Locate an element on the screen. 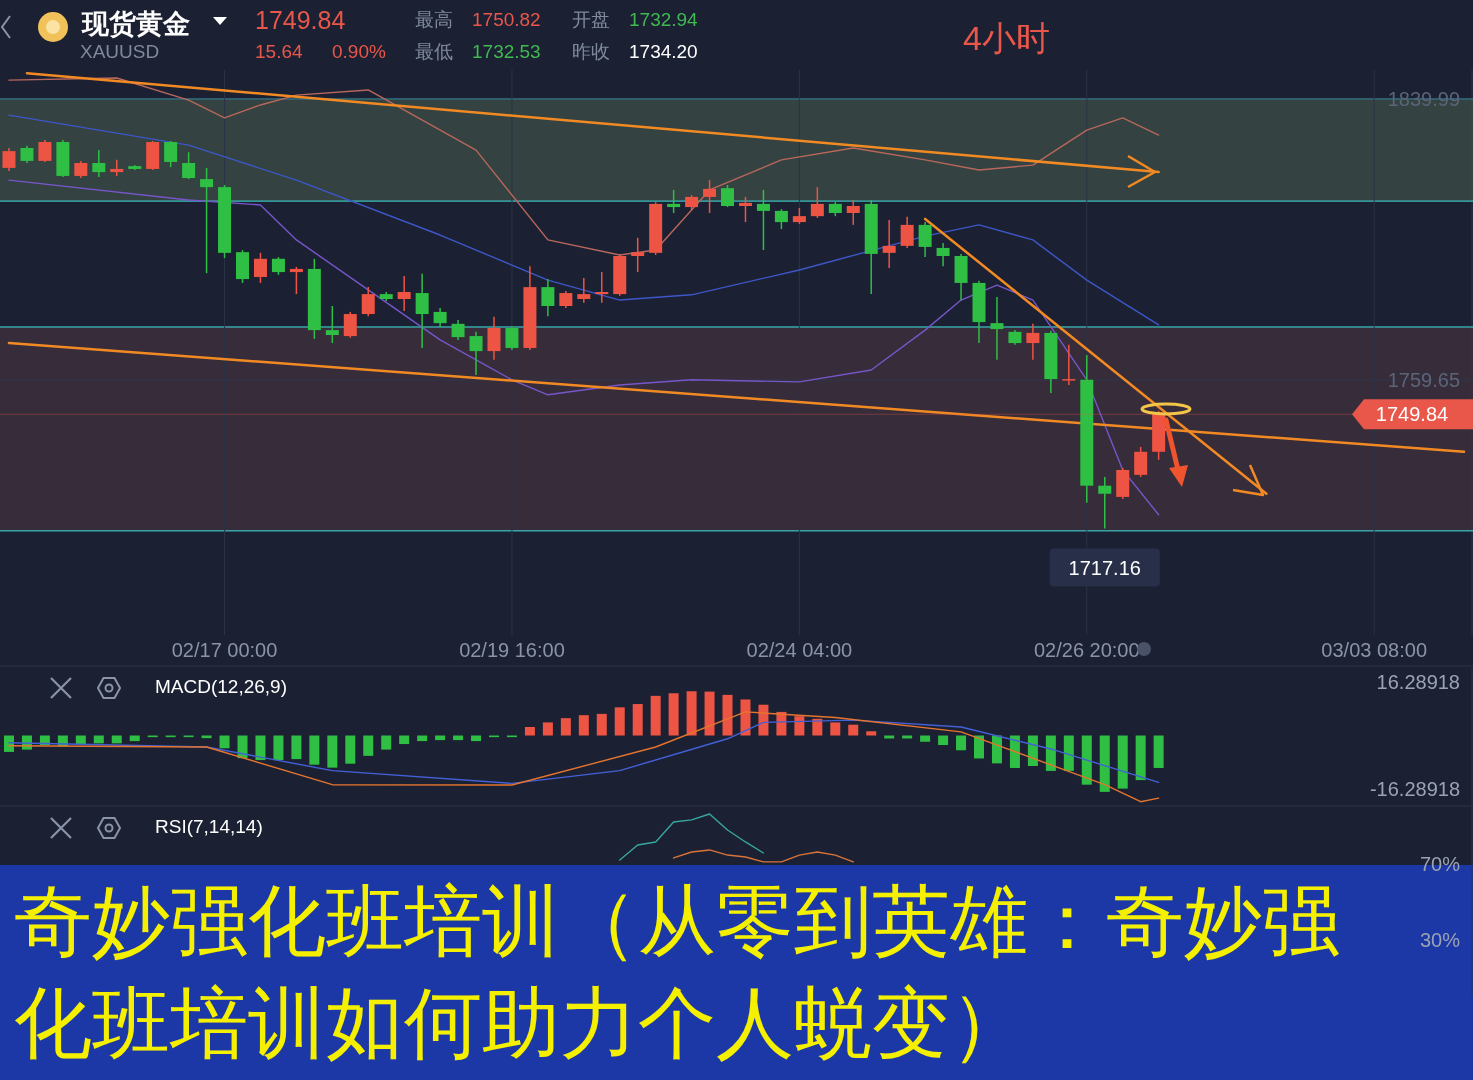 This screenshot has width=1473, height=1080. y-tick-label: 1839.99 is located at coordinates (1423, 99).